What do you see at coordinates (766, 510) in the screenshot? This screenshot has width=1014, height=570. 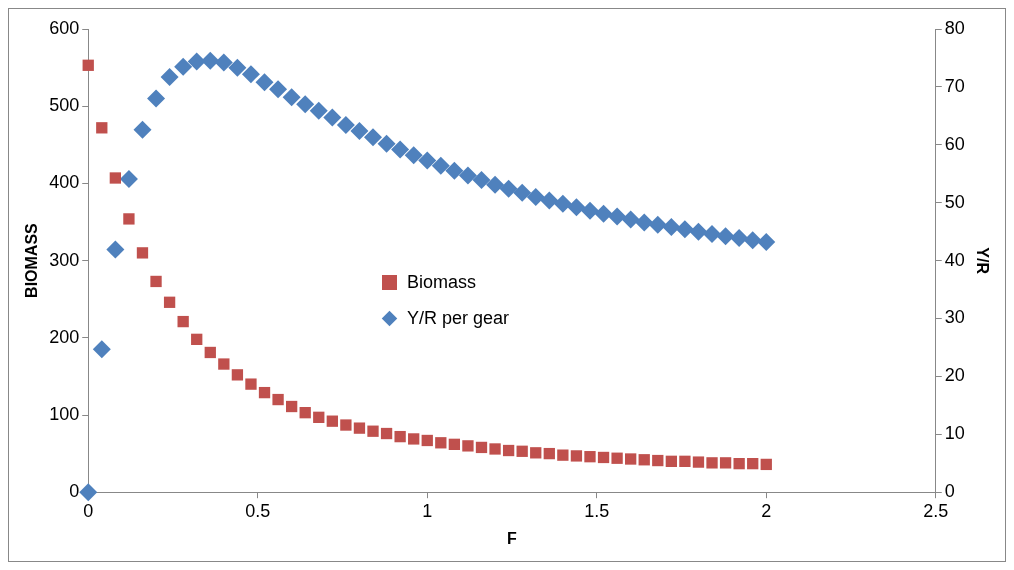 I see `x-tick-label: 2` at bounding box center [766, 510].